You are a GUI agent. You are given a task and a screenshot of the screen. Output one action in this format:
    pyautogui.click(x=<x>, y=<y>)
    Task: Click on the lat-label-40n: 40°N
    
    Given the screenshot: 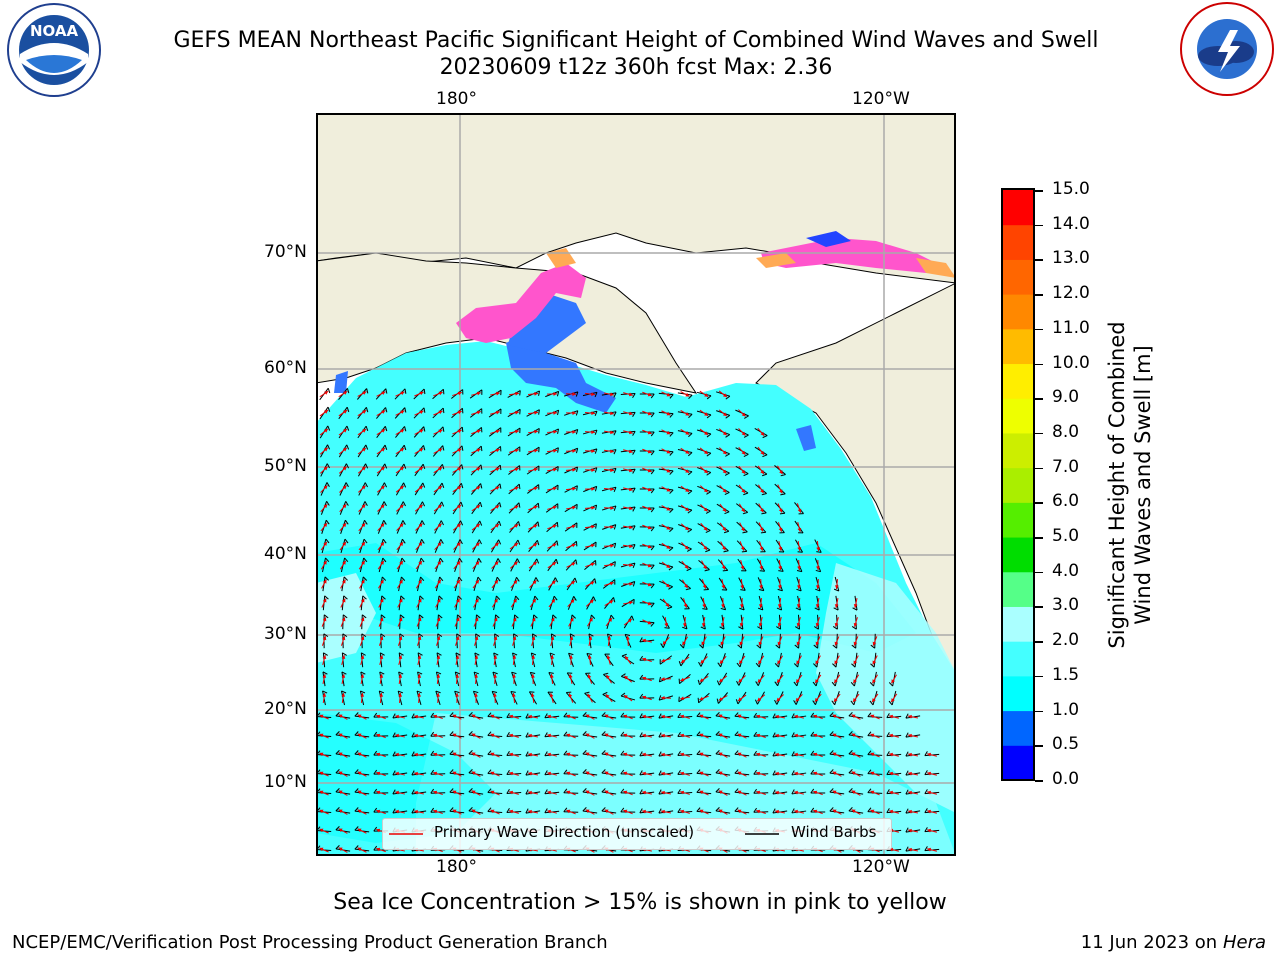 What is the action you would take?
    pyautogui.click(x=285, y=554)
    